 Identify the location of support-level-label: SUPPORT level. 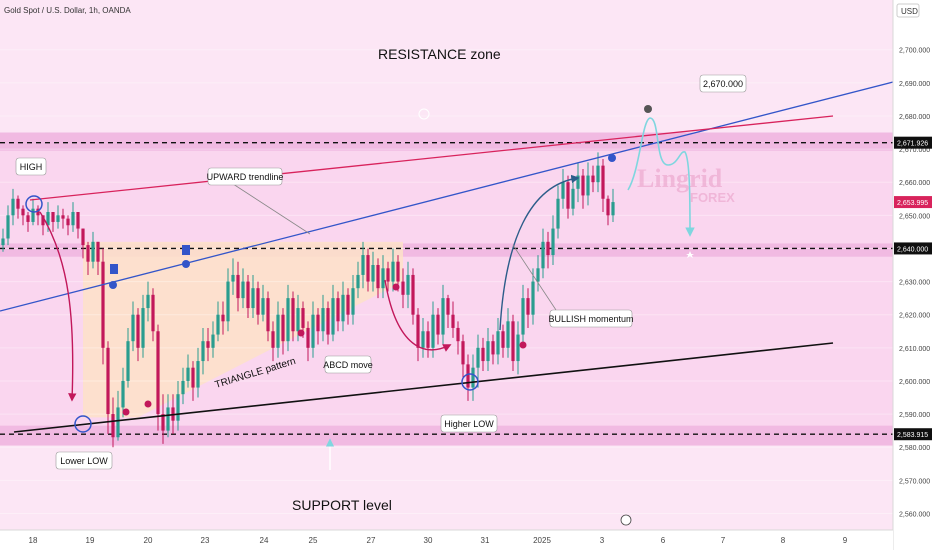
(342, 505).